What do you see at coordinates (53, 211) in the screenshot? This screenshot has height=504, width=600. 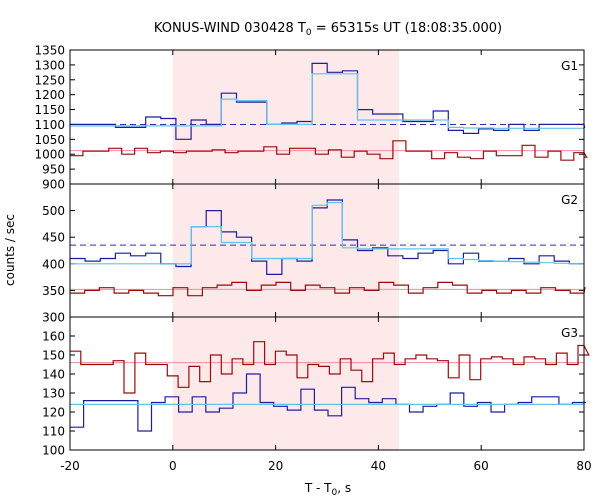 I see `y-tick-label: 500` at bounding box center [53, 211].